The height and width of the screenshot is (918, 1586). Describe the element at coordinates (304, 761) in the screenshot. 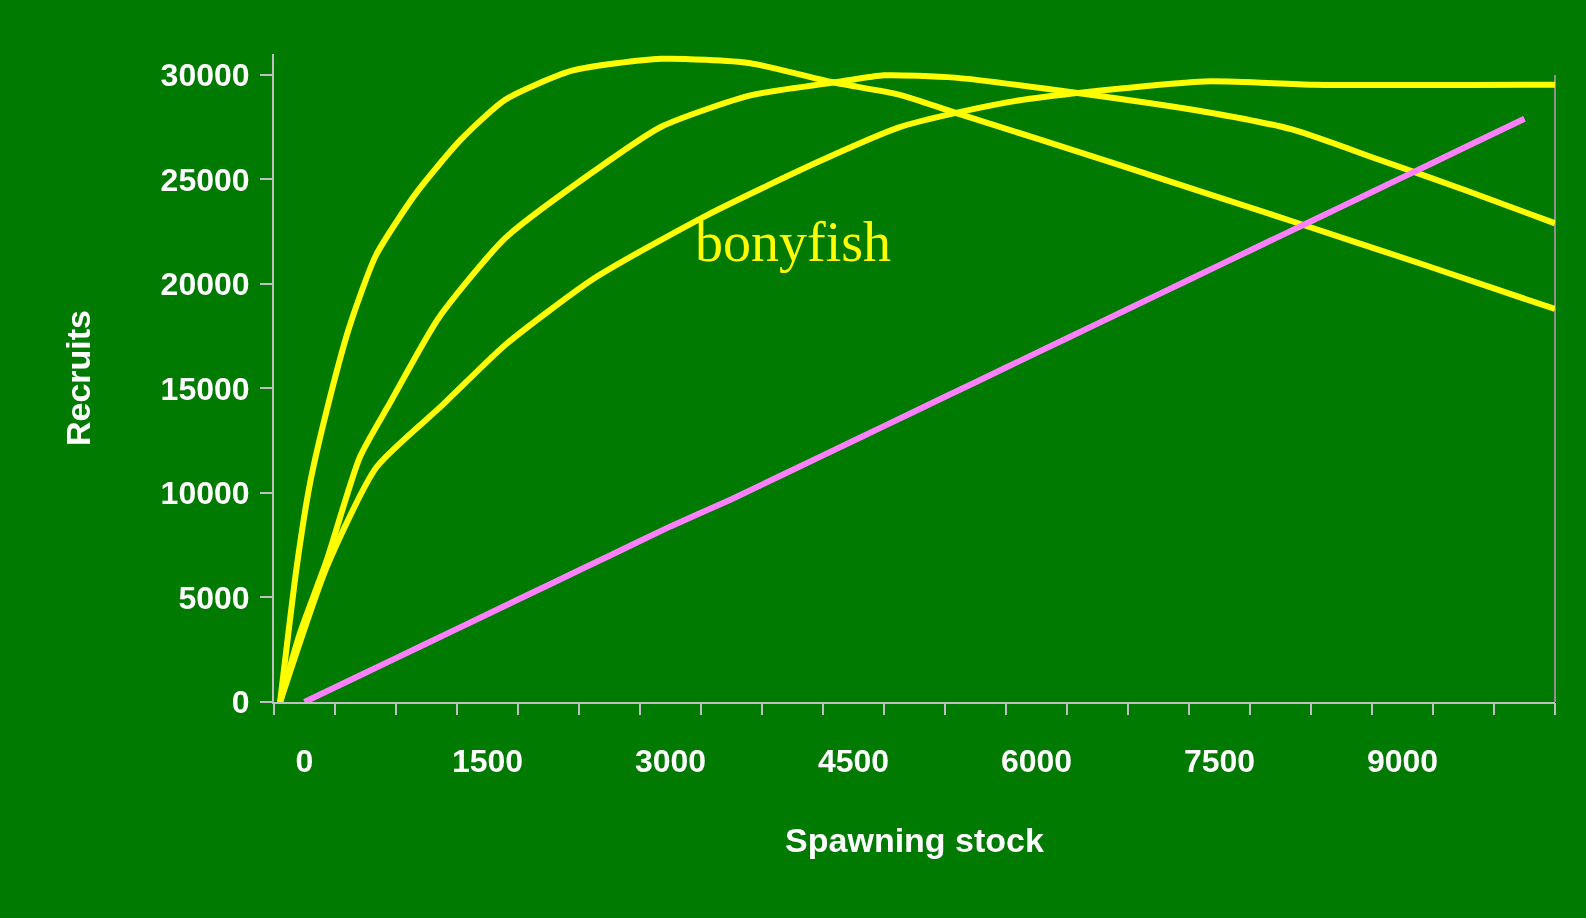

I see `x-tick-label: 0` at that location.